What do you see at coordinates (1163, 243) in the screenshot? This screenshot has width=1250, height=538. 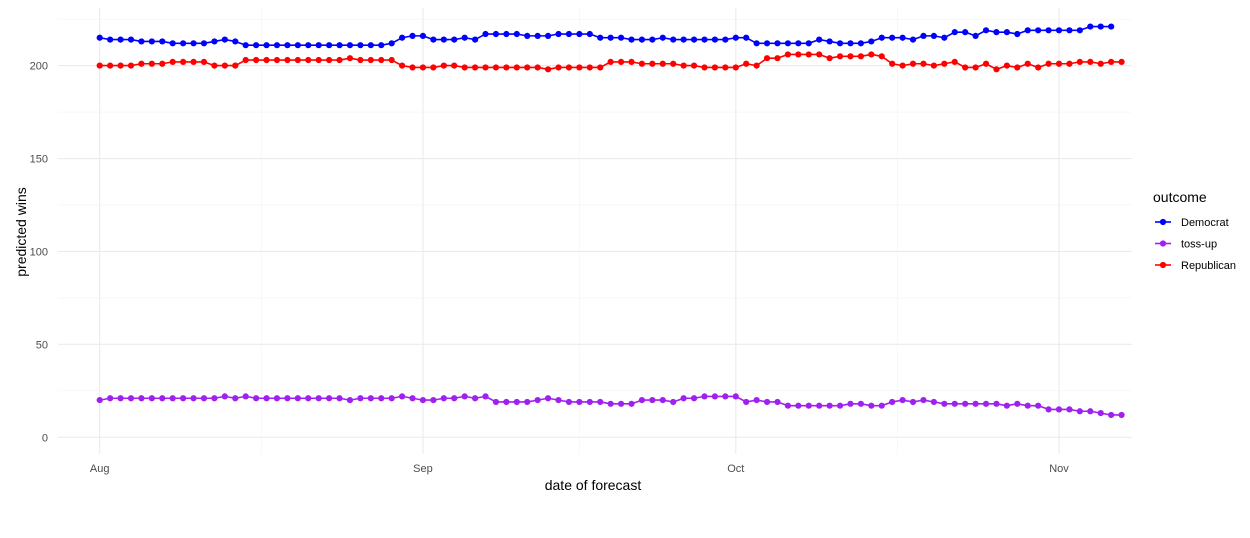 I see `legend-key-point` at bounding box center [1163, 243].